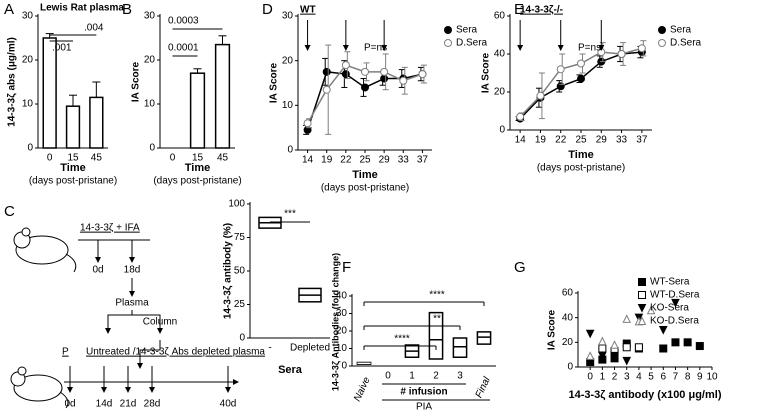 Image resolution: width=757 pixels, height=414 pixels. I want to click on x-tick-label: 5, so click(651, 377).